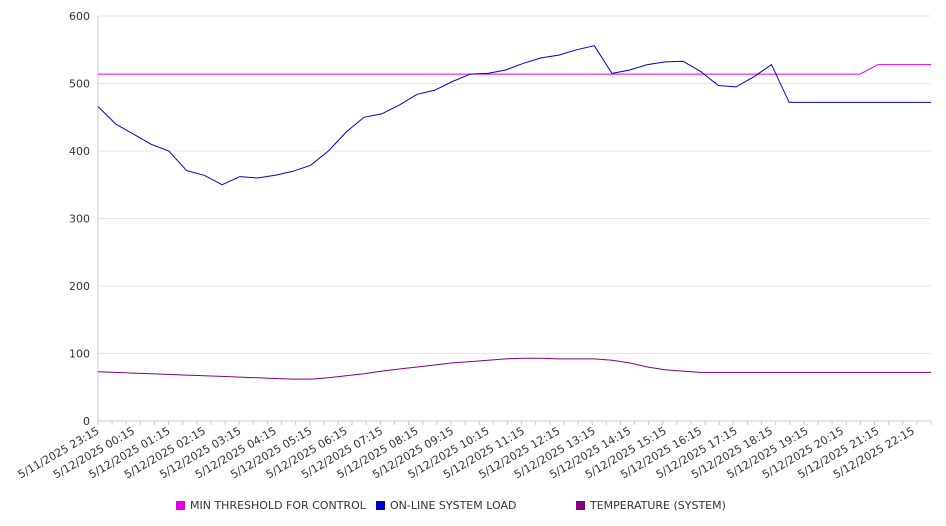  What do you see at coordinates (79, 84) in the screenshot?
I see `y-tick-label: 500` at bounding box center [79, 84].